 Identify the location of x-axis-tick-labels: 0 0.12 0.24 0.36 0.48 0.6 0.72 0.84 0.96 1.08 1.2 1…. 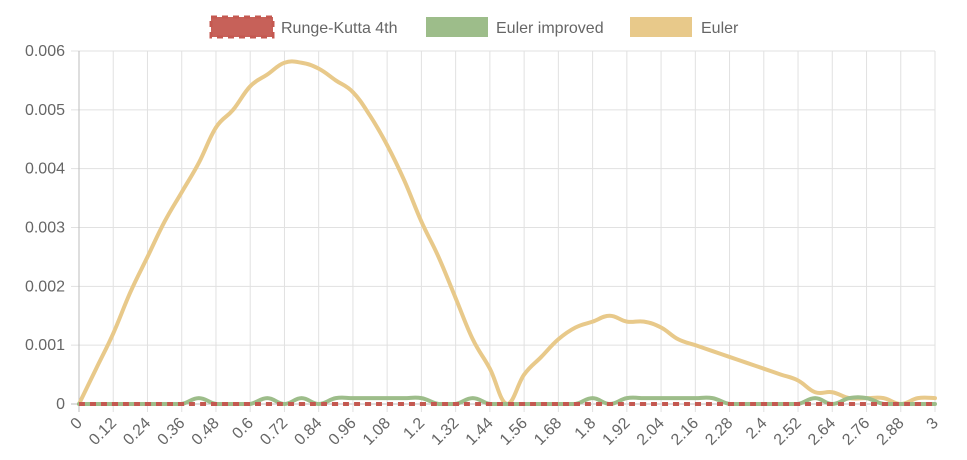
(505, 432).